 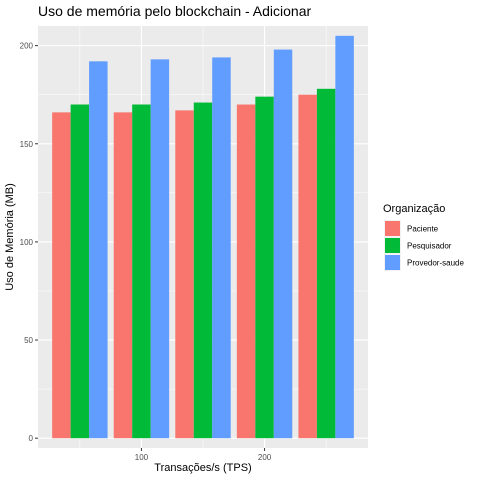 I want to click on x-tick-label: 200, so click(x=265, y=457).